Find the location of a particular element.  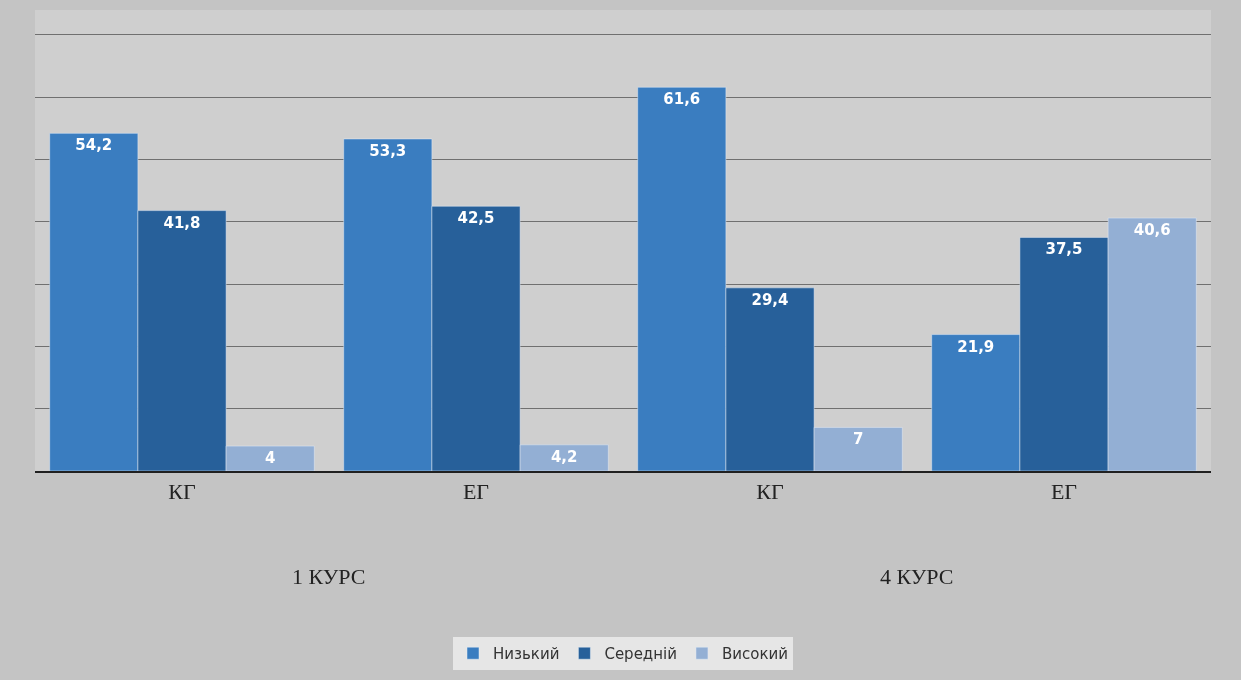

data-label: 4,2 is located at coordinates (564, 456).